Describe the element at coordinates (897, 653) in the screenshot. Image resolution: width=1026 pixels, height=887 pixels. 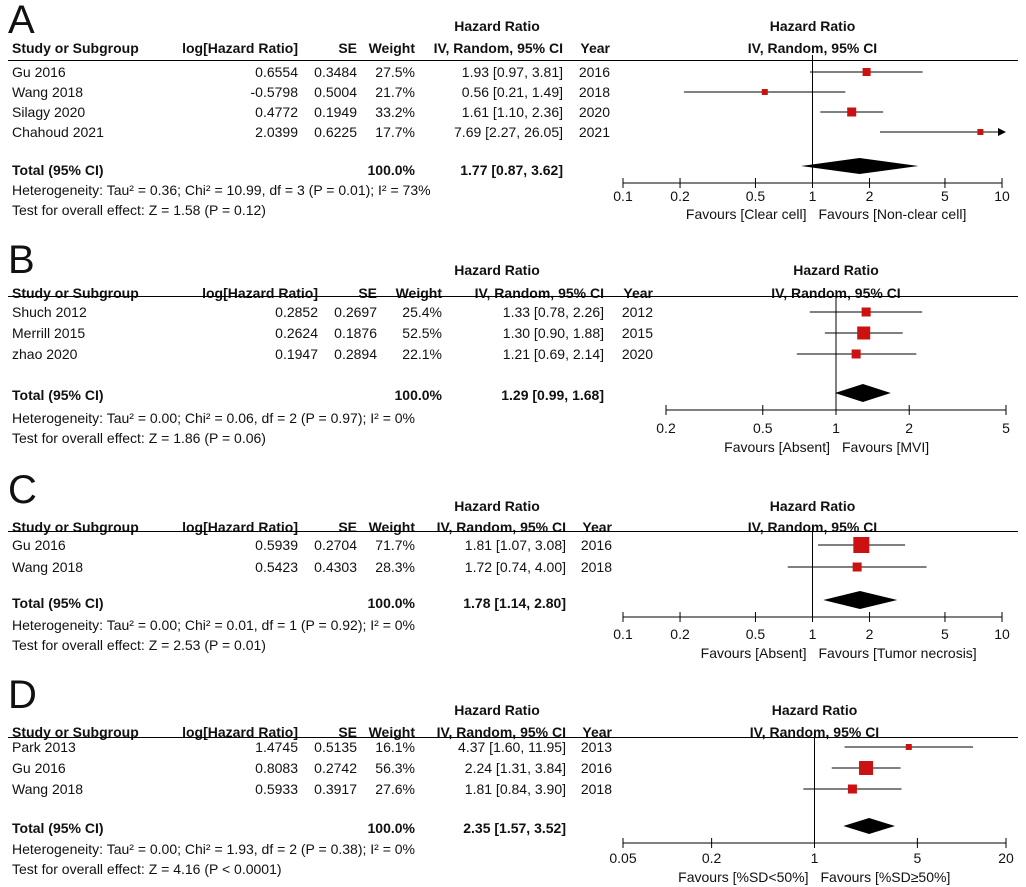
I see `favours-right-label: Favours [Tumor necrosis]` at that location.